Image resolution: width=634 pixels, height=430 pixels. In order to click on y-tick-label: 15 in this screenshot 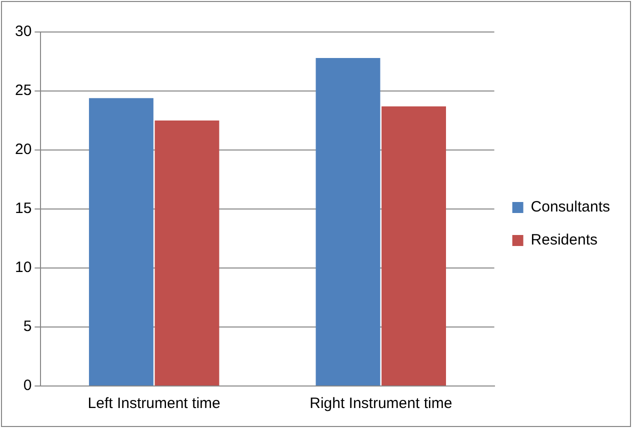, I will do `click(23, 209)`.